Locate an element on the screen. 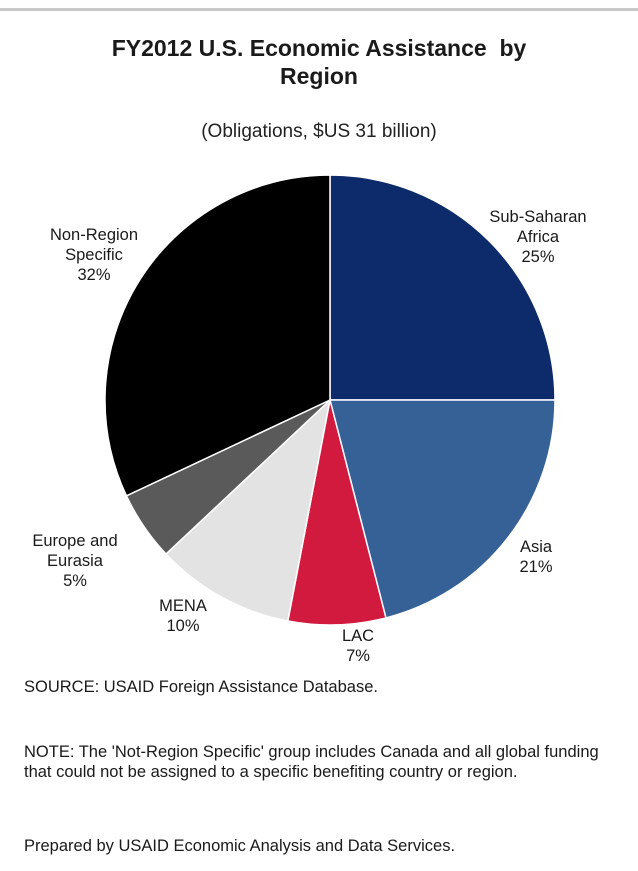 Image resolution: width=638 pixels, height=871 pixels. slice-name-label: Sub-Saharan is located at coordinates (537, 217).